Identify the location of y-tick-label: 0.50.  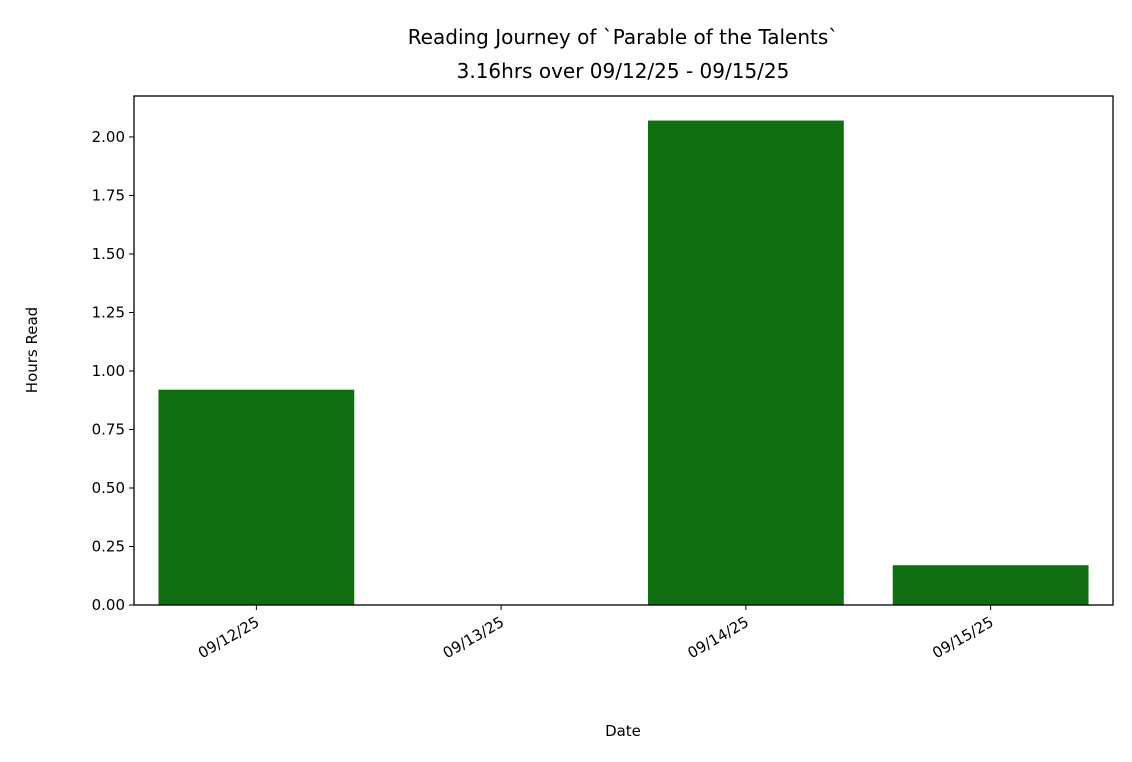
(108, 488).